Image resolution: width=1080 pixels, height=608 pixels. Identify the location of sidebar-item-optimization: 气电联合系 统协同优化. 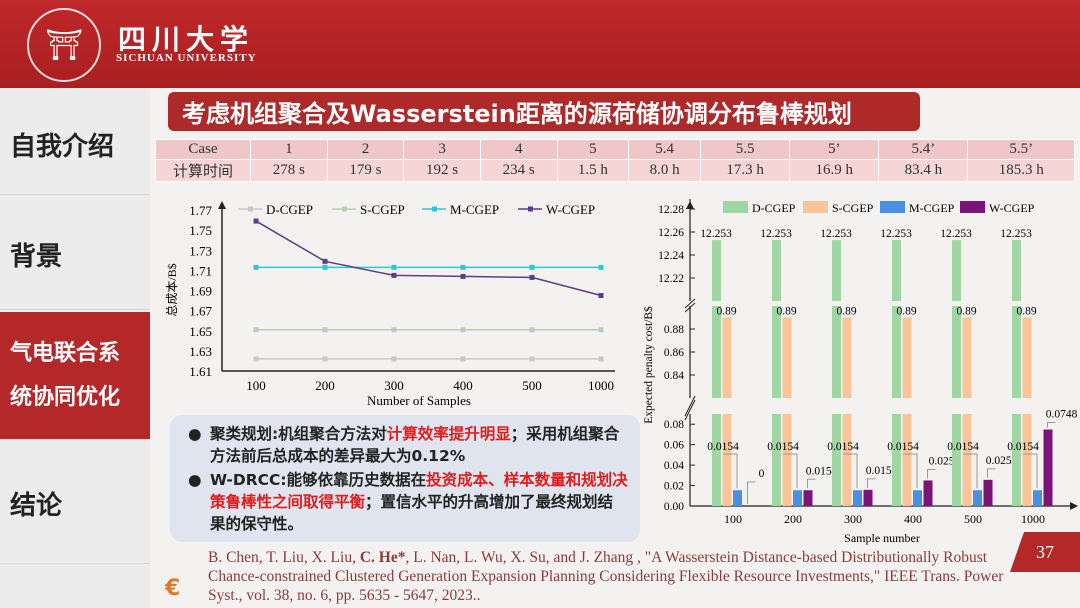
(75, 376).